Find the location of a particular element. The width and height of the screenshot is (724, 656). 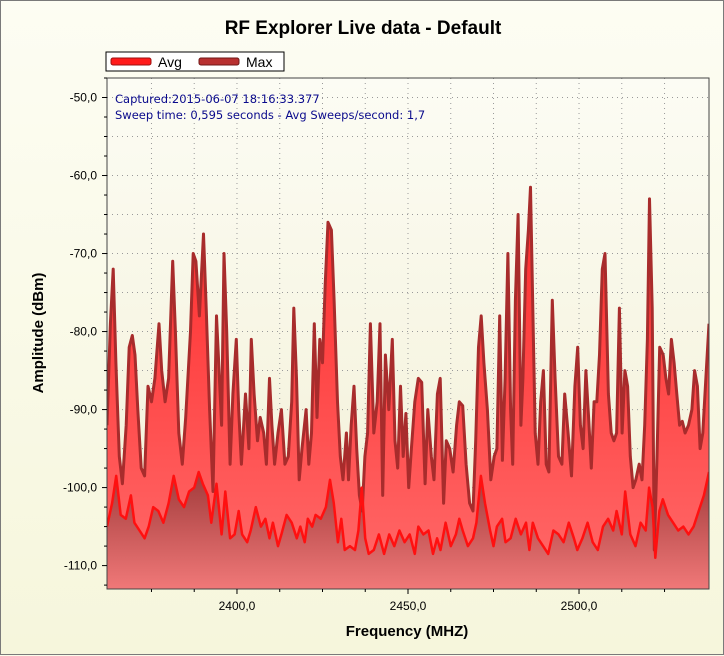

y-tick-label: -60,0 is located at coordinates (84, 176).